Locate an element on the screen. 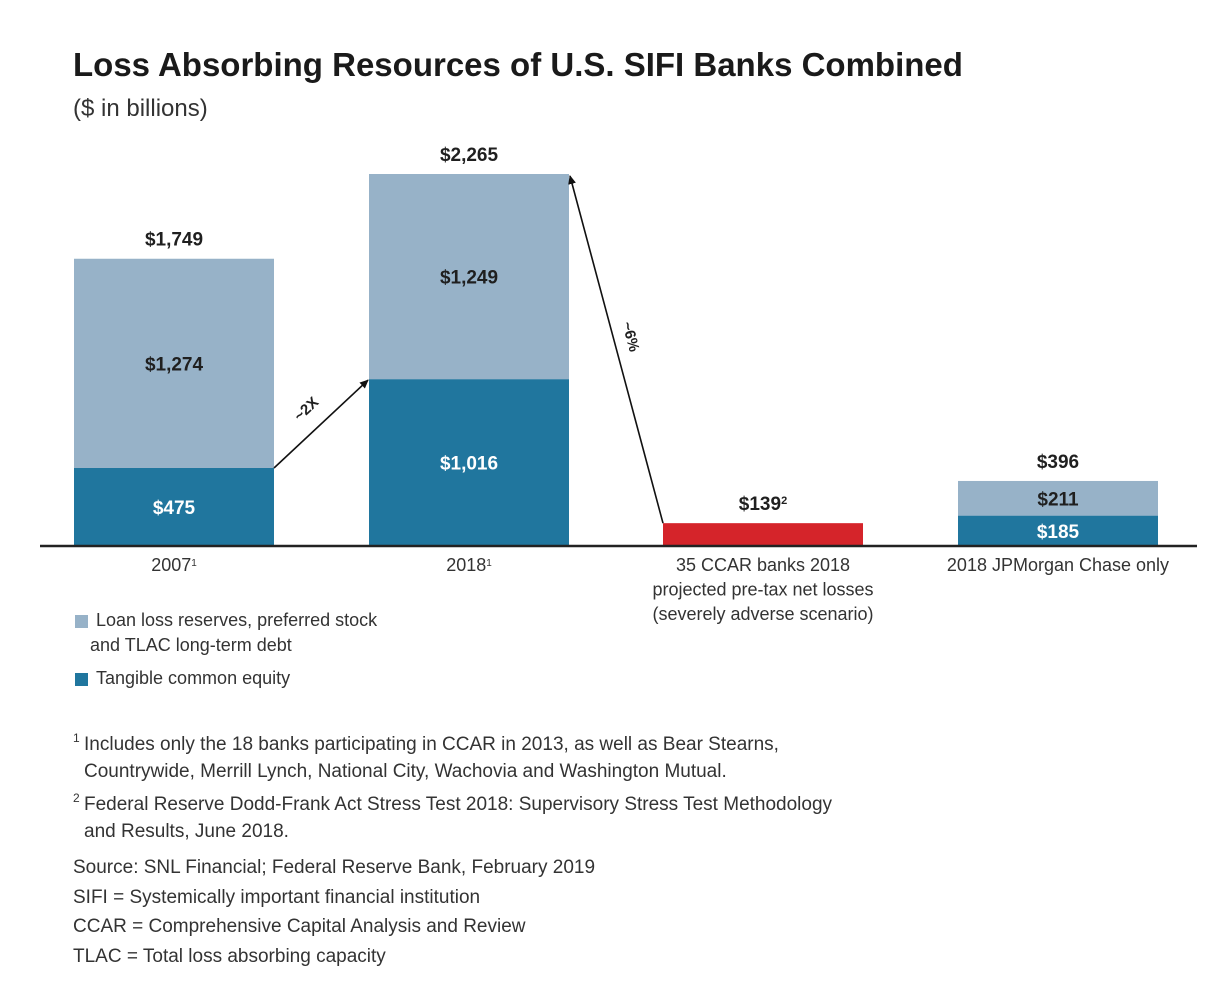  x-tick-footnote-1: 1 is located at coordinates (489, 563).